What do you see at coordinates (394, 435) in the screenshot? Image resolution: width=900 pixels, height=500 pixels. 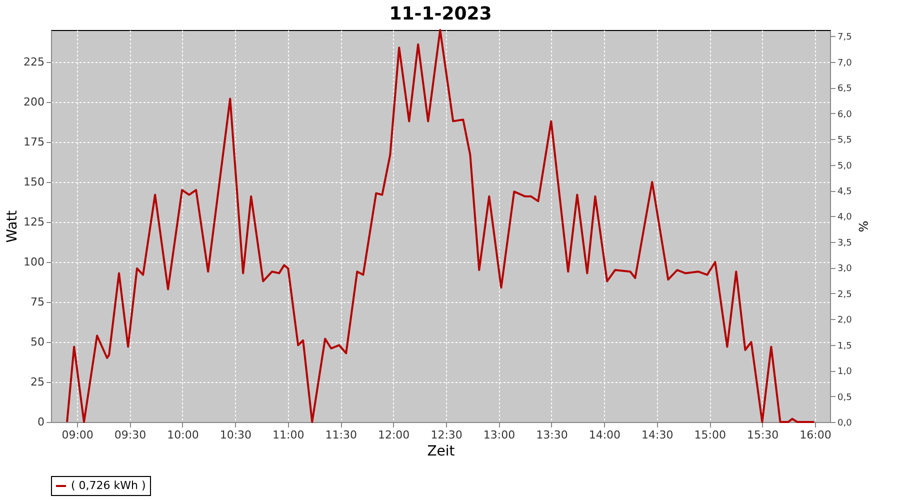 I see `x-tick-label: 12:00` at bounding box center [394, 435].